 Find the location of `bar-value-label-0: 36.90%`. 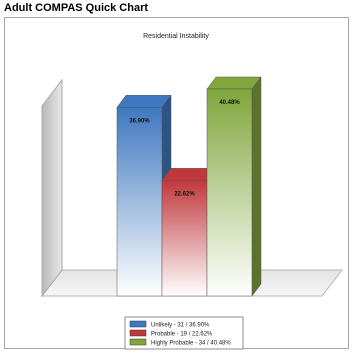

bar-value-label-0: 36.90% is located at coordinates (139, 121).